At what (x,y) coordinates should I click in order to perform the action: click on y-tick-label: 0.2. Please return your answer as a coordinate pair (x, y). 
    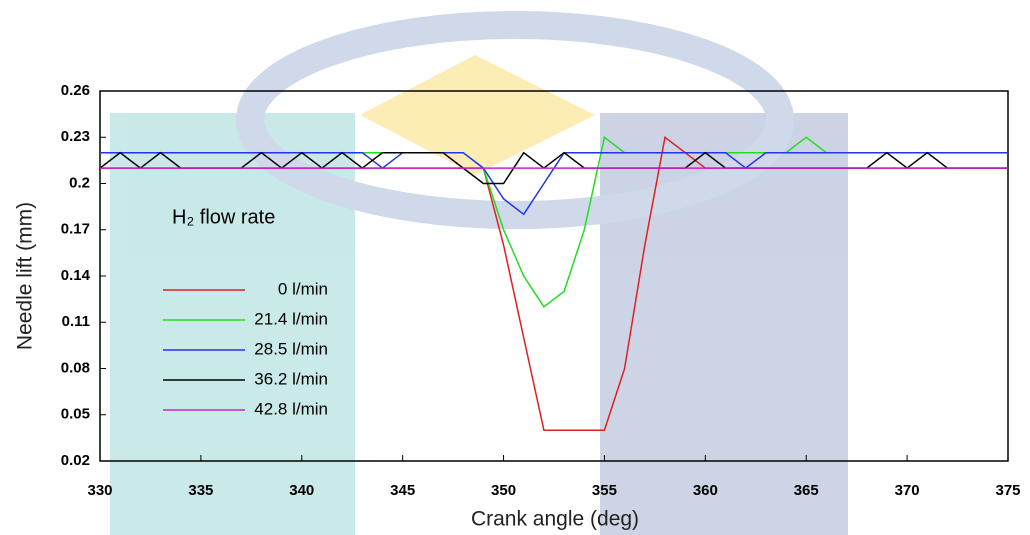
    Looking at the image, I should click on (79, 182).